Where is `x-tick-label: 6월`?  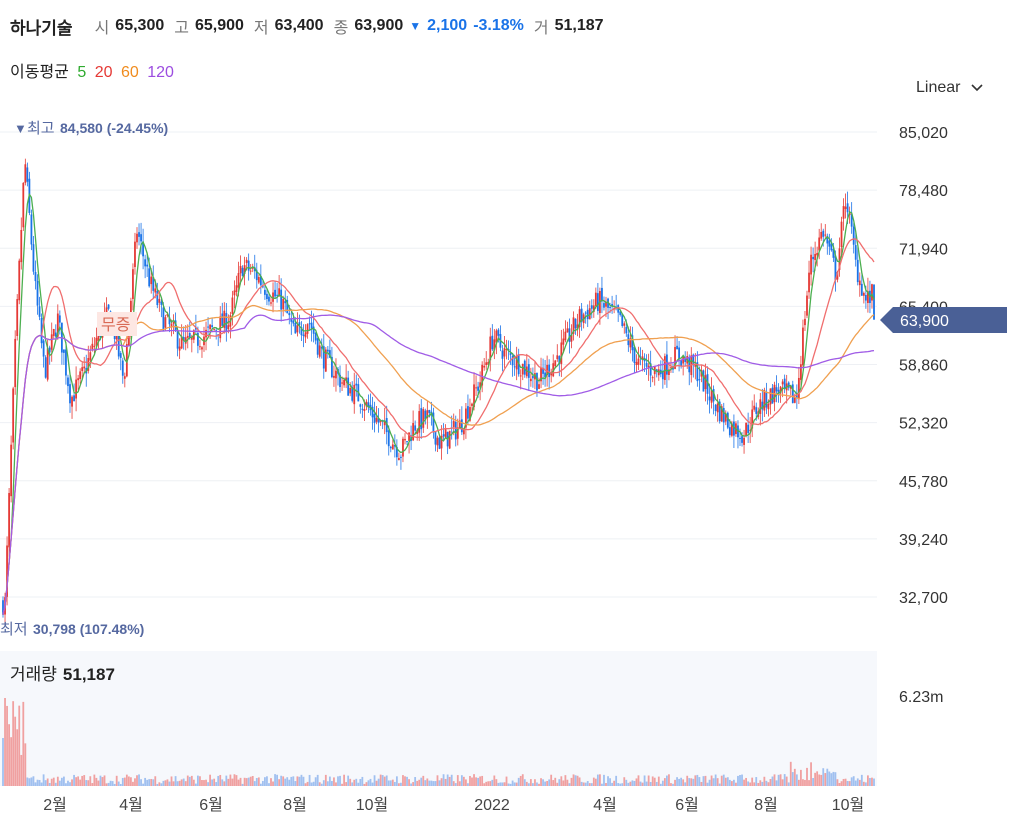
x-tick-label: 6월 is located at coordinates (211, 805).